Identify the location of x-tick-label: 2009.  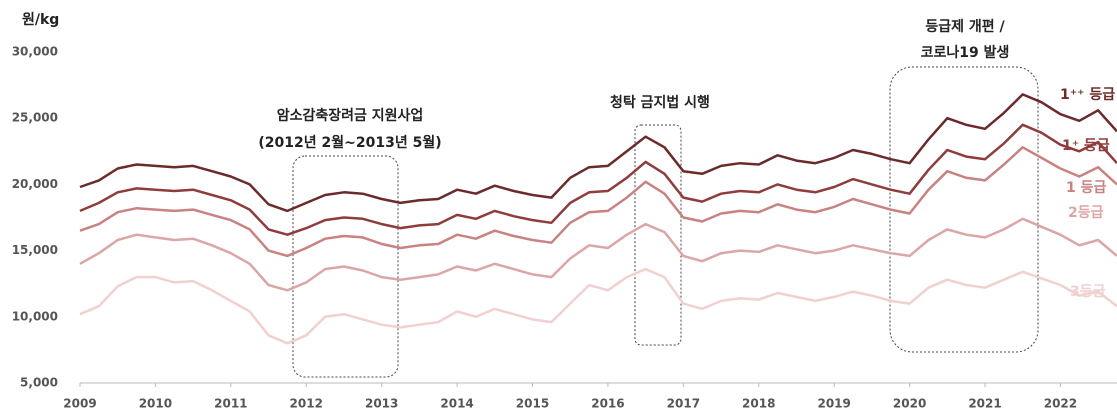
(79, 403).